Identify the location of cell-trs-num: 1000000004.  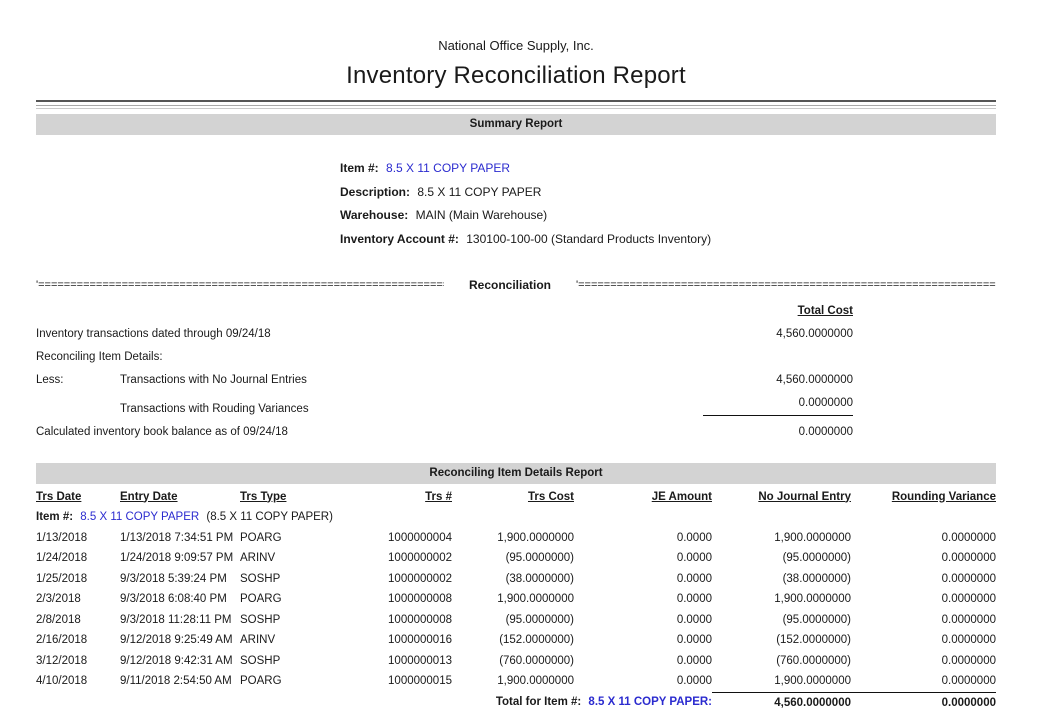
(420, 537).